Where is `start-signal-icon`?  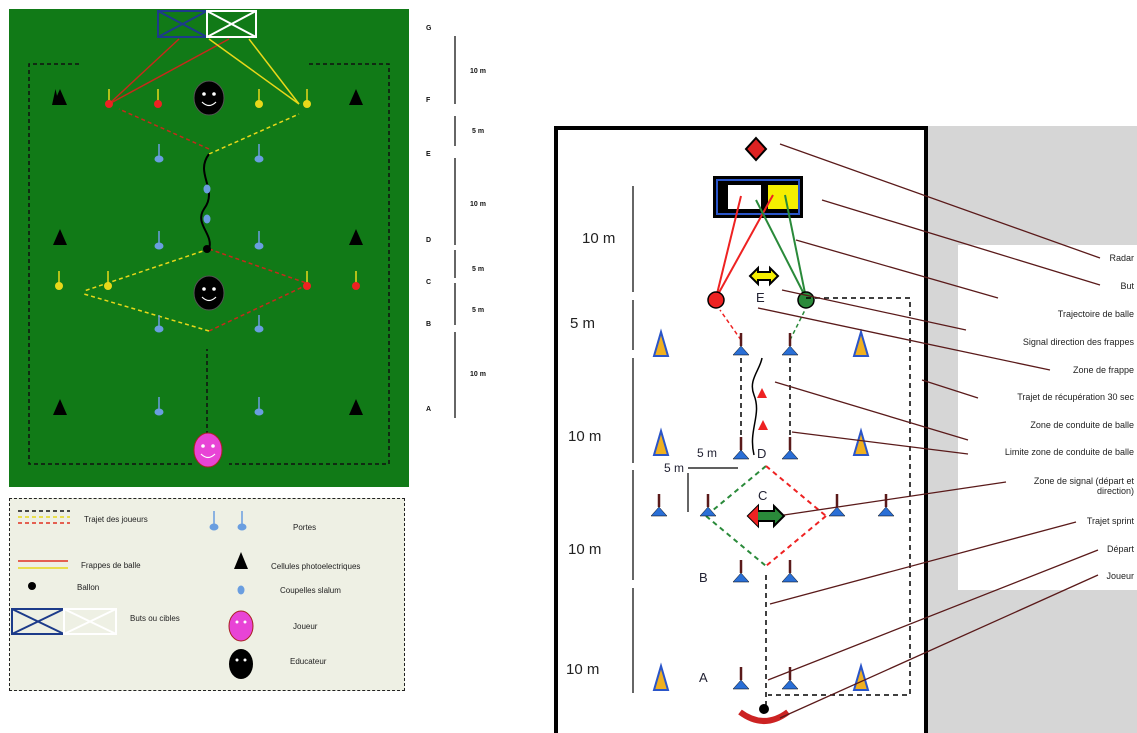
start-signal-icon is located at coordinates (766, 516).